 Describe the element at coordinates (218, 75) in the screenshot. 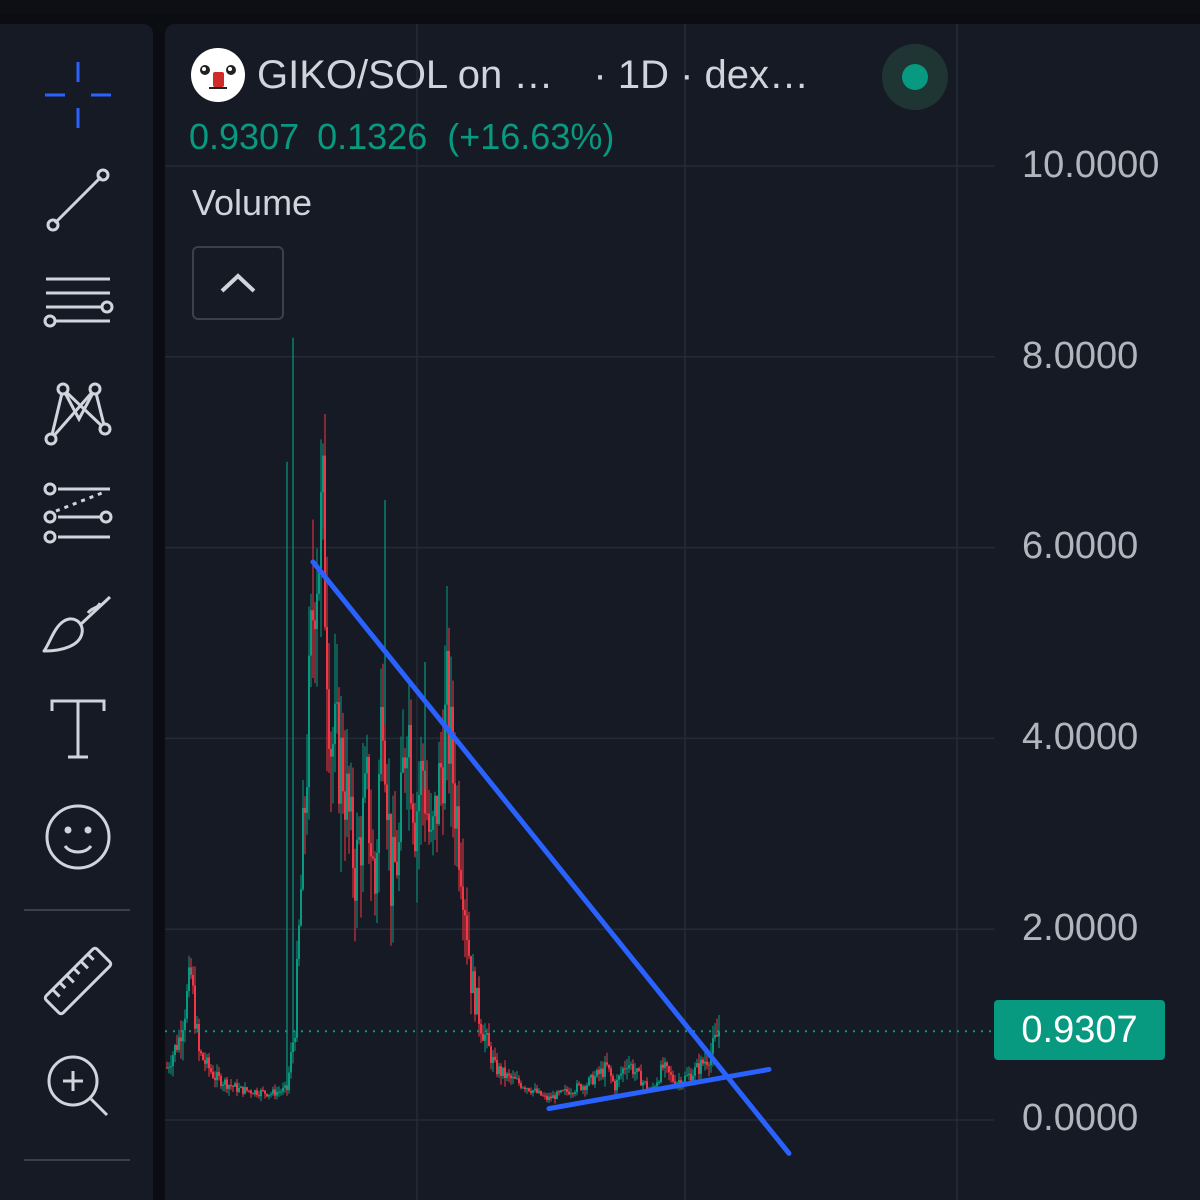

I see `token-logo-icon` at that location.